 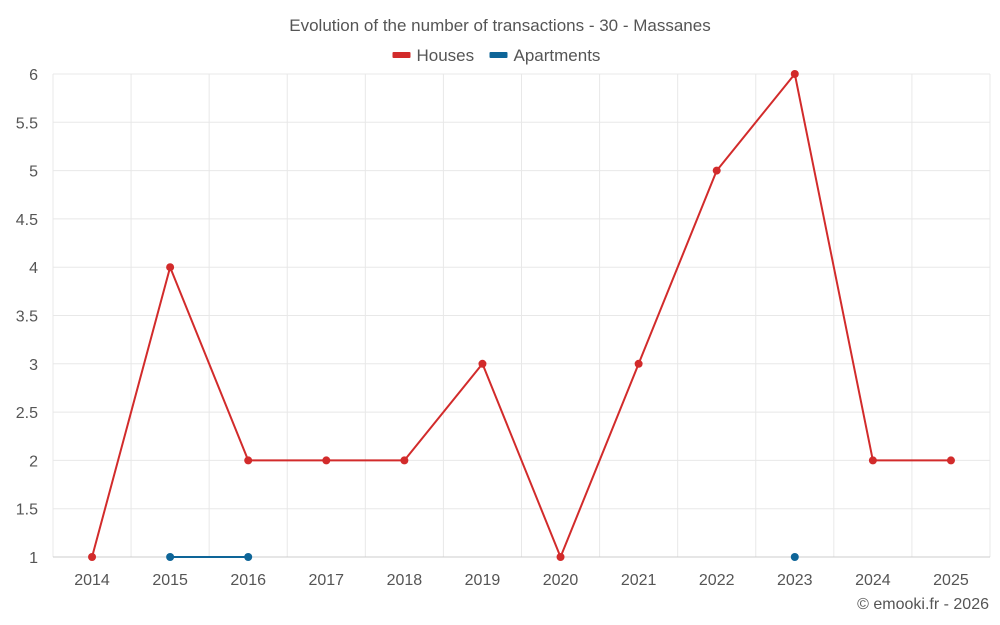 I want to click on y-tick-label: 3, so click(x=33, y=365).